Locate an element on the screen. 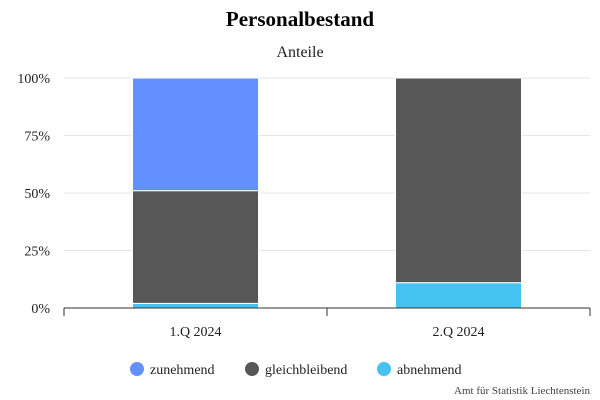 The width and height of the screenshot is (600, 400). chart-credit: Amt für Statistik Liechtenstein is located at coordinates (522, 391).